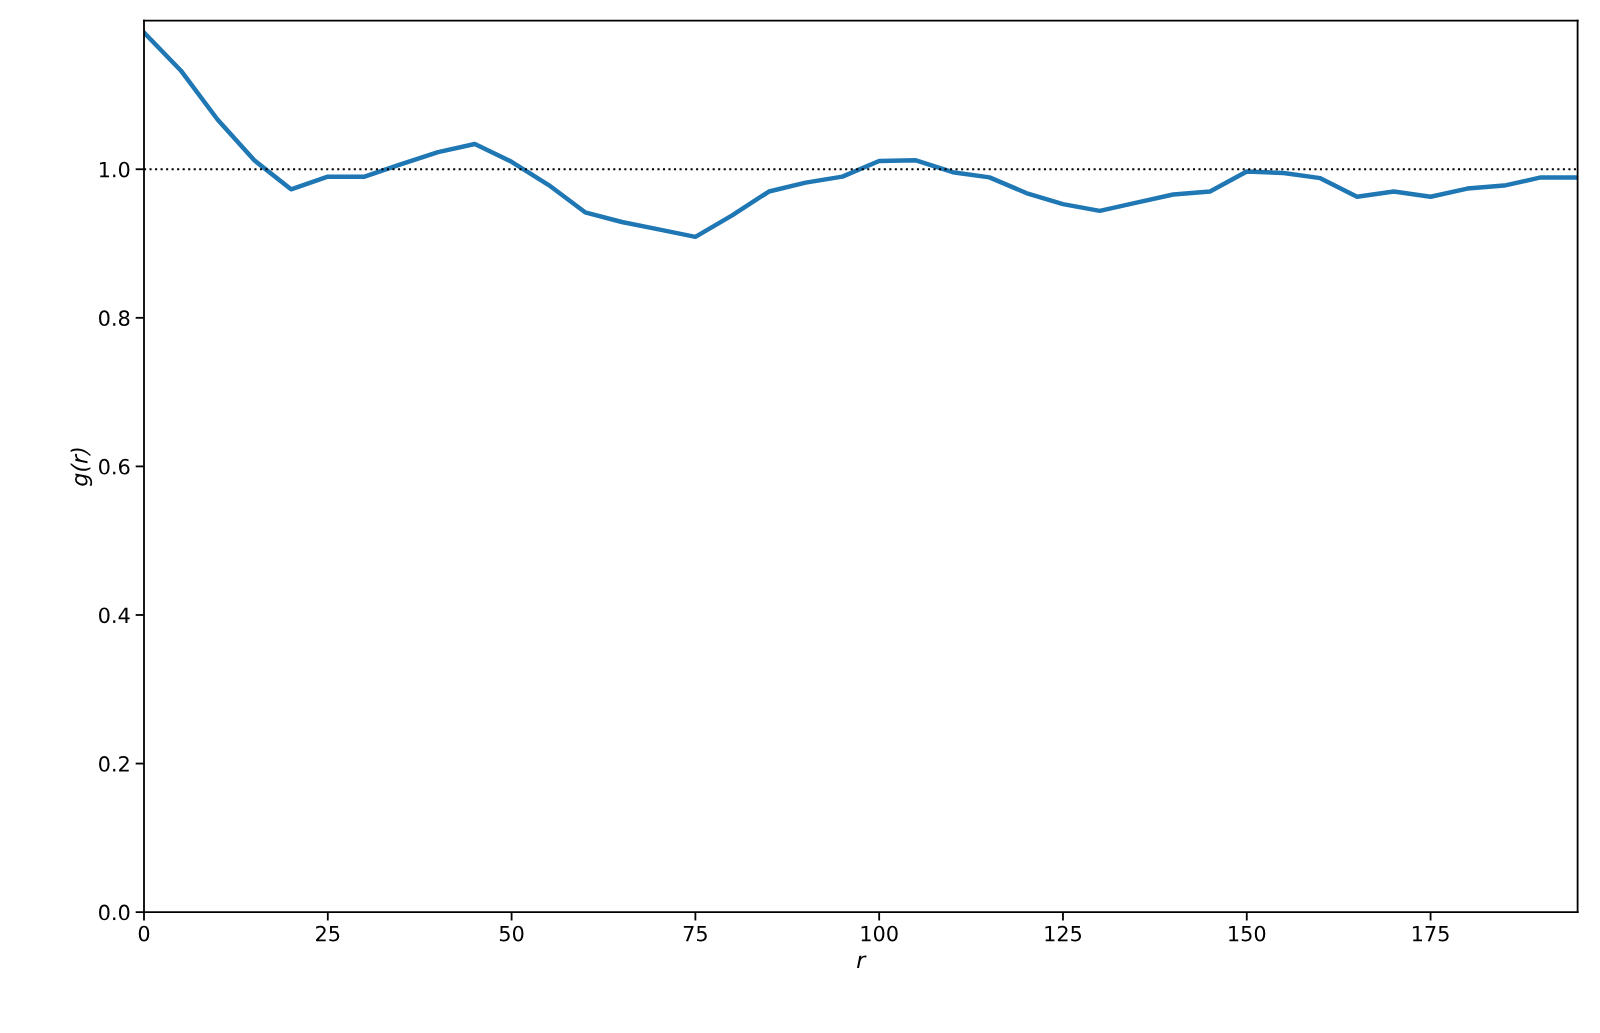 The height and width of the screenshot is (1033, 1600). Describe the element at coordinates (328, 933) in the screenshot. I see `x-tick-label: 25` at that location.